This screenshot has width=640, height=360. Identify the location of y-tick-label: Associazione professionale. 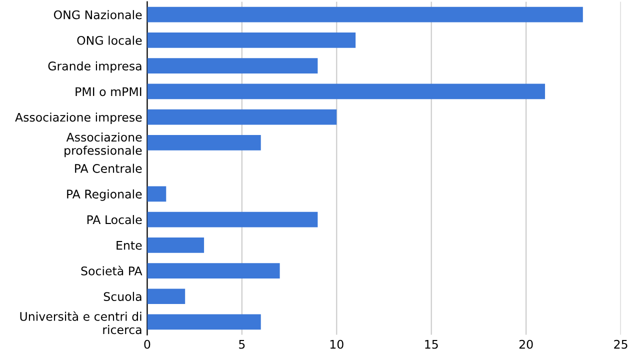
(103, 145).